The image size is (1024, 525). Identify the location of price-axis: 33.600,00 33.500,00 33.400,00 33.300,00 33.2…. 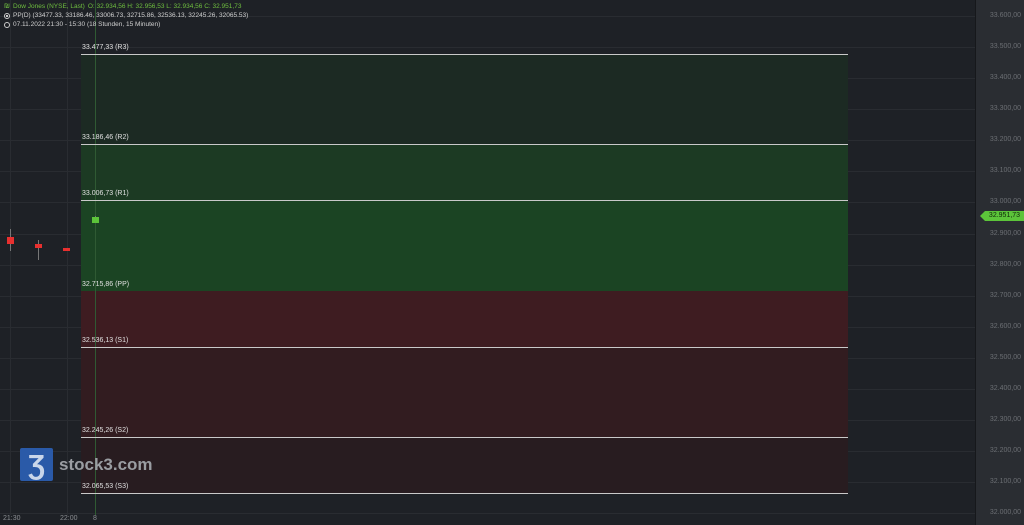
(999, 262).